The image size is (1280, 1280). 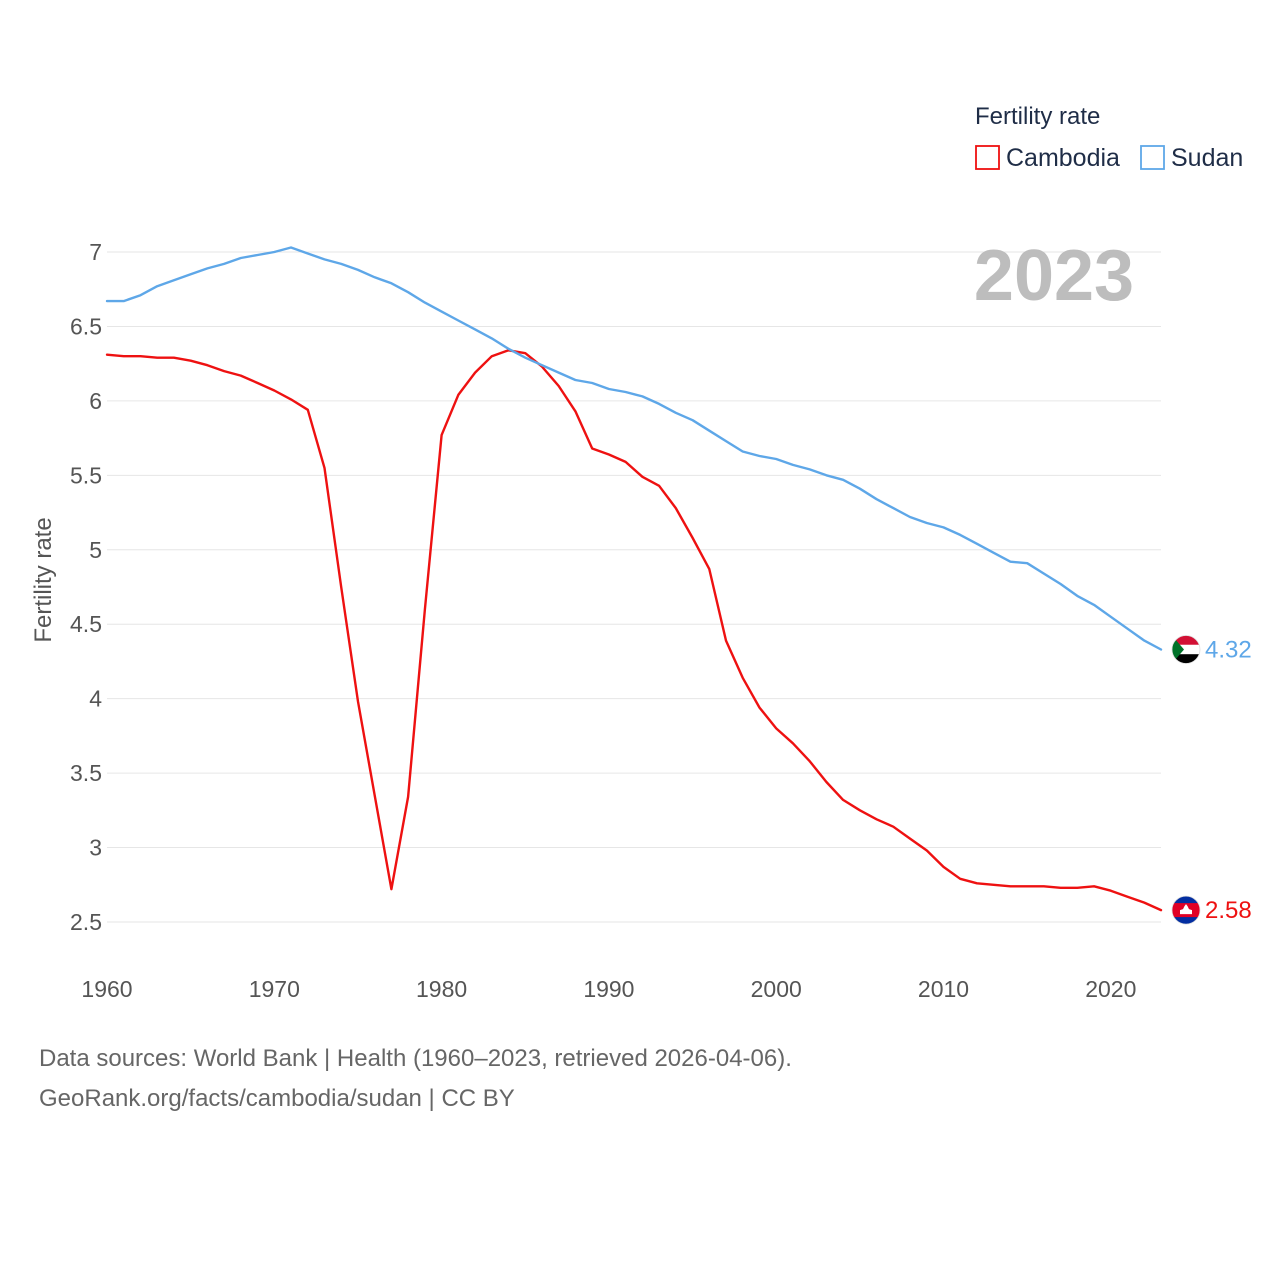 What do you see at coordinates (987, 157) in the screenshot?
I see `legend-swatch-cambodia` at bounding box center [987, 157].